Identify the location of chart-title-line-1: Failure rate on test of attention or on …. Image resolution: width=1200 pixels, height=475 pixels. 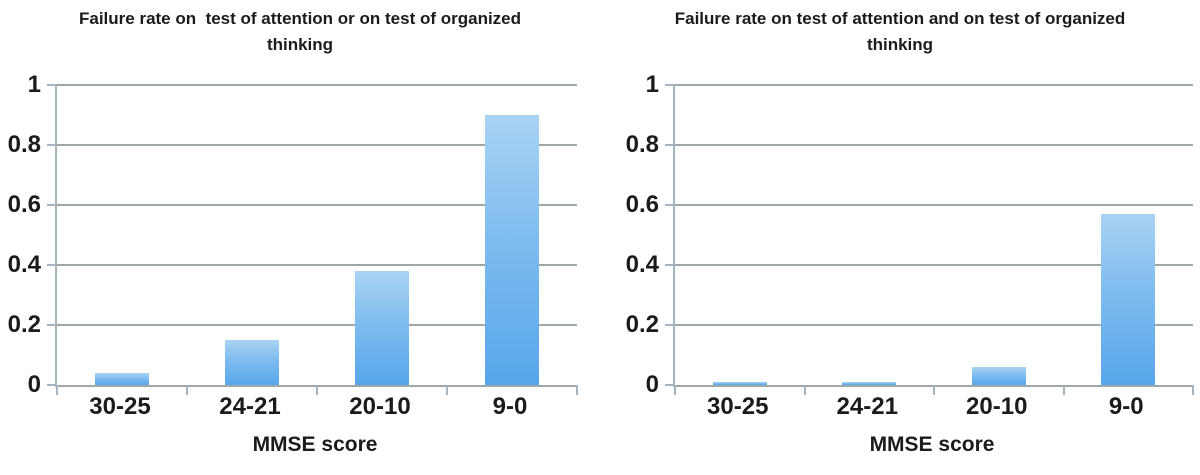
(300, 18).